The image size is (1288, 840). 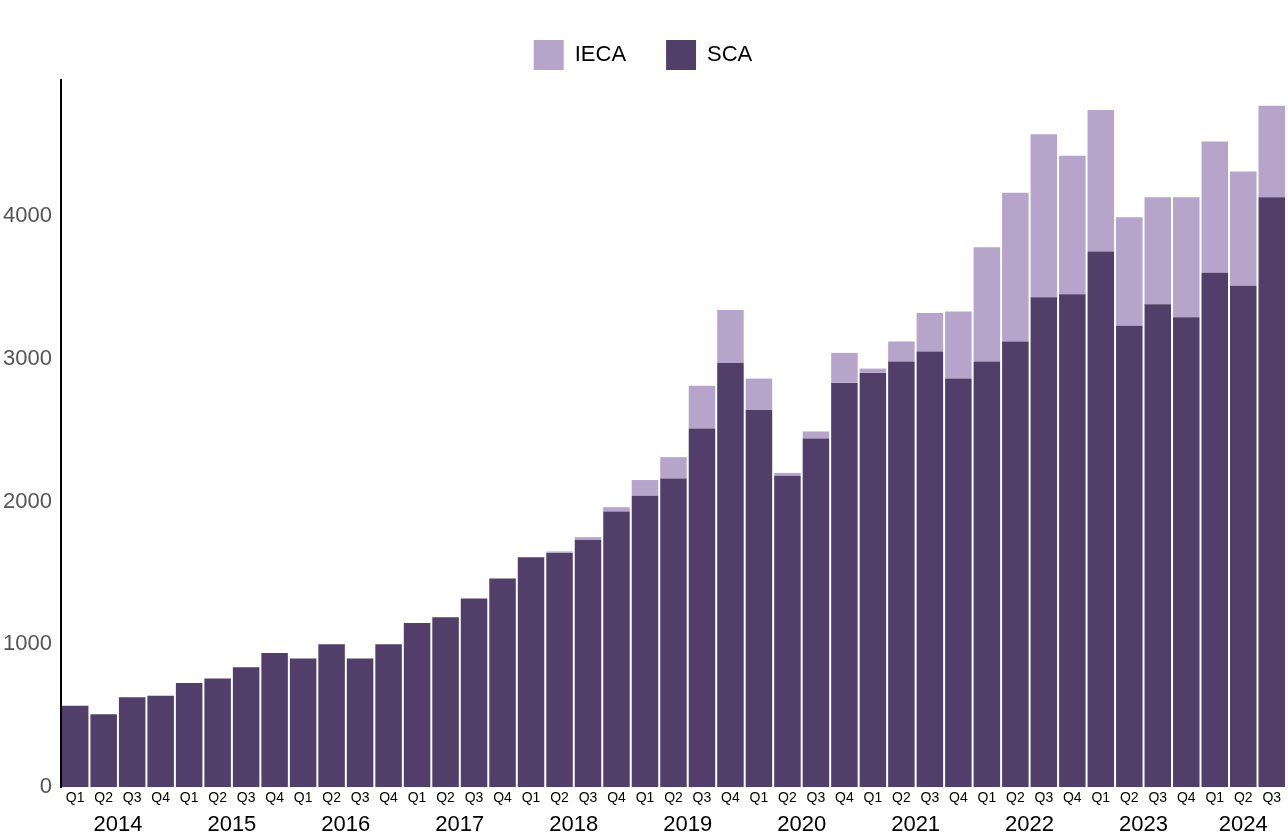 What do you see at coordinates (118, 824) in the screenshot?
I see `text: 2014` at bounding box center [118, 824].